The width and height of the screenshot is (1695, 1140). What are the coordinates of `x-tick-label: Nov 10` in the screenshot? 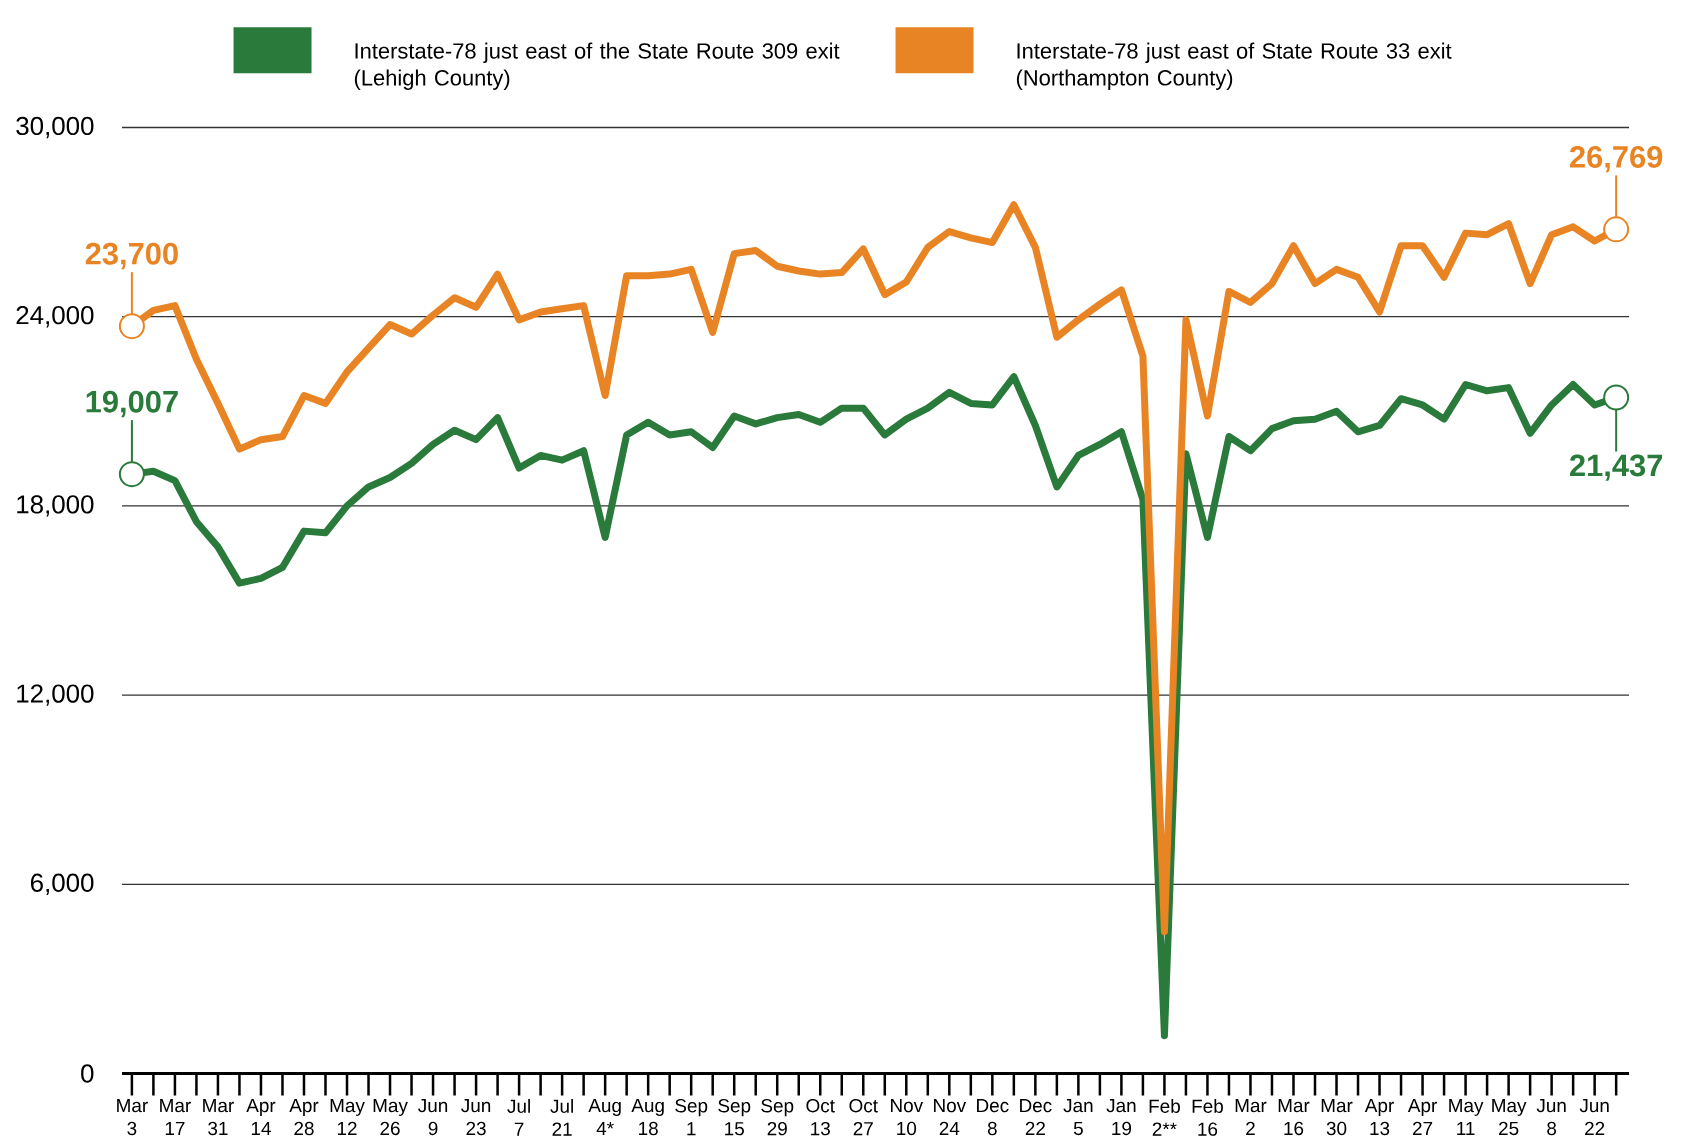 It's located at (907, 1117).